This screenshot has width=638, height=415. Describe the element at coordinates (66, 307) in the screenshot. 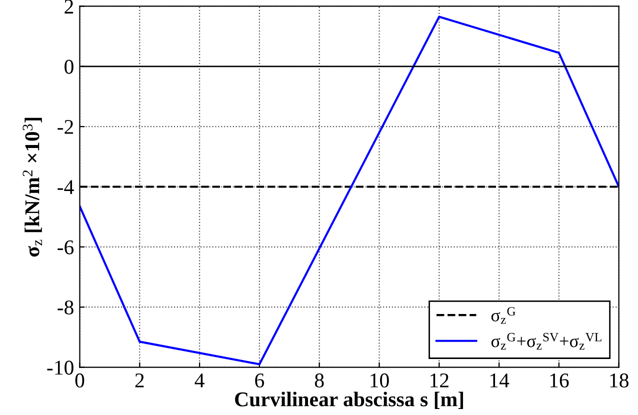

I see `y-tick-label: -8` at that location.